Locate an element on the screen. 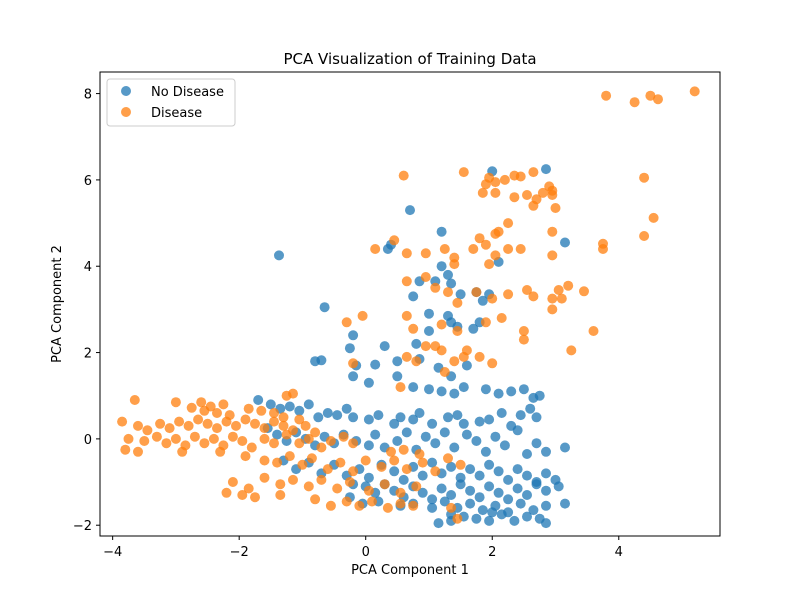 This screenshot has width=800, height=600. x-tick-label: 4 is located at coordinates (619, 552).